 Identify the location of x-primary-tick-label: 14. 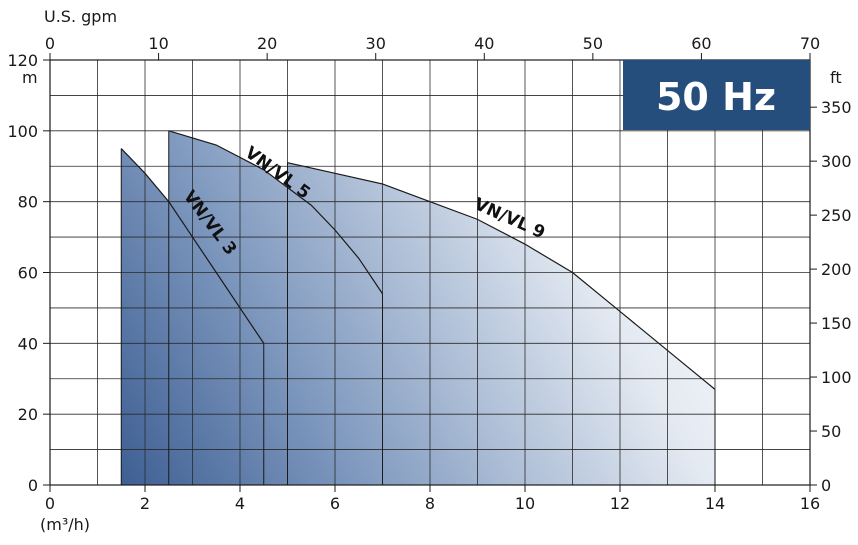
(715, 503).